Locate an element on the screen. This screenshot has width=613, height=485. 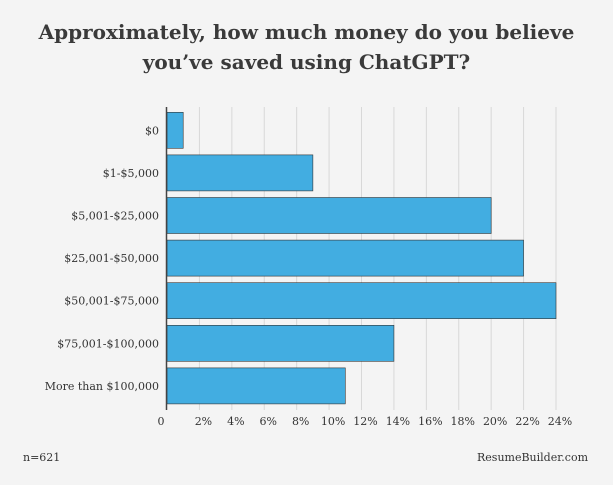
y-category-label: $75,001-$100,000 is located at coordinates (108, 343).